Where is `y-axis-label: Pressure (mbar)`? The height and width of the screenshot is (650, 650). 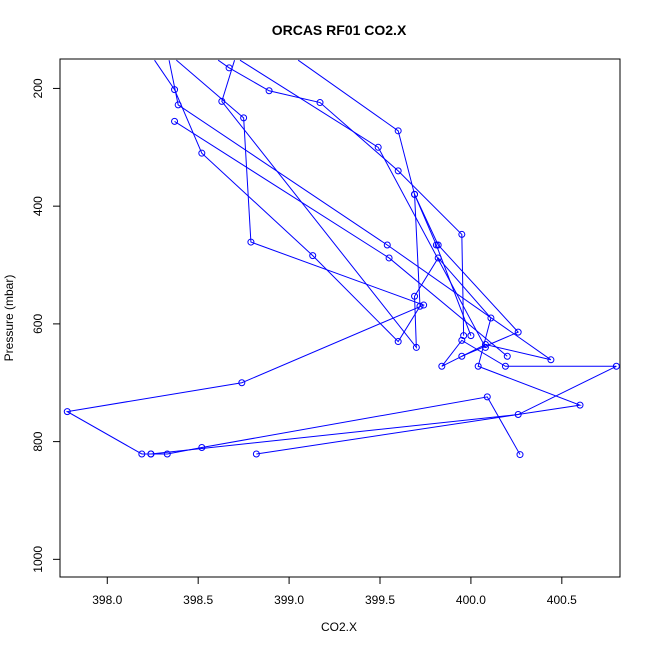
y-axis-label: Pressure (mbar) is located at coordinates (9, 318).